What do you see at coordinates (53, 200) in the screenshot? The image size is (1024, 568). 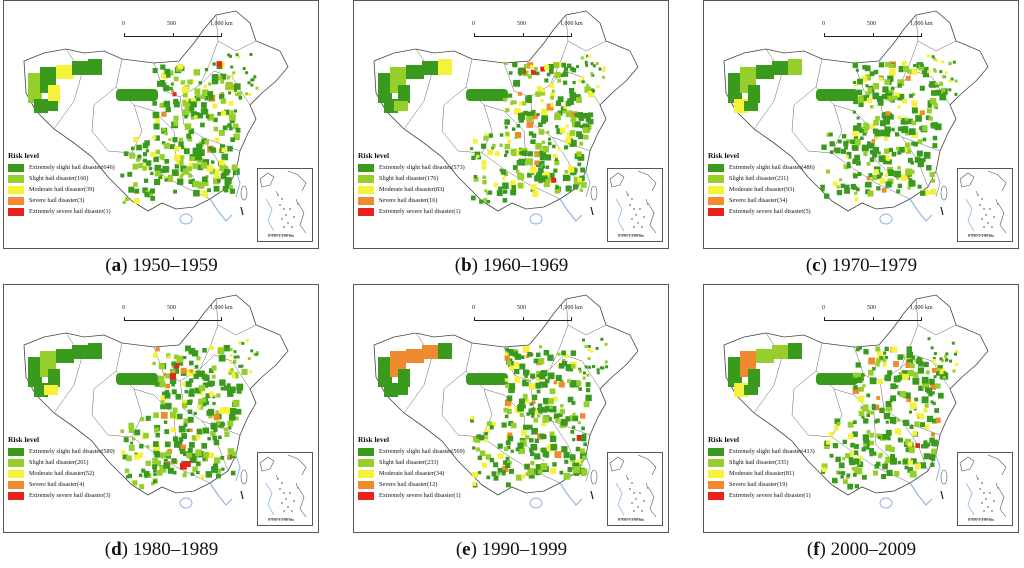 I see `legend-label: Severe hail disaster` at bounding box center [53, 200].